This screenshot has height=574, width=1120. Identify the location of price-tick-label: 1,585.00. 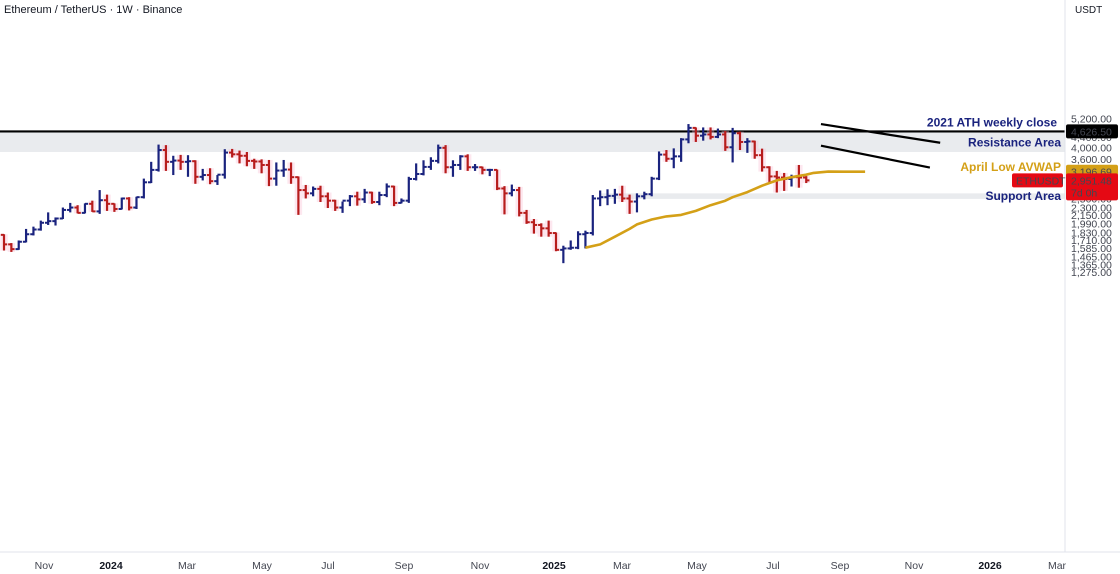
(1091, 249).